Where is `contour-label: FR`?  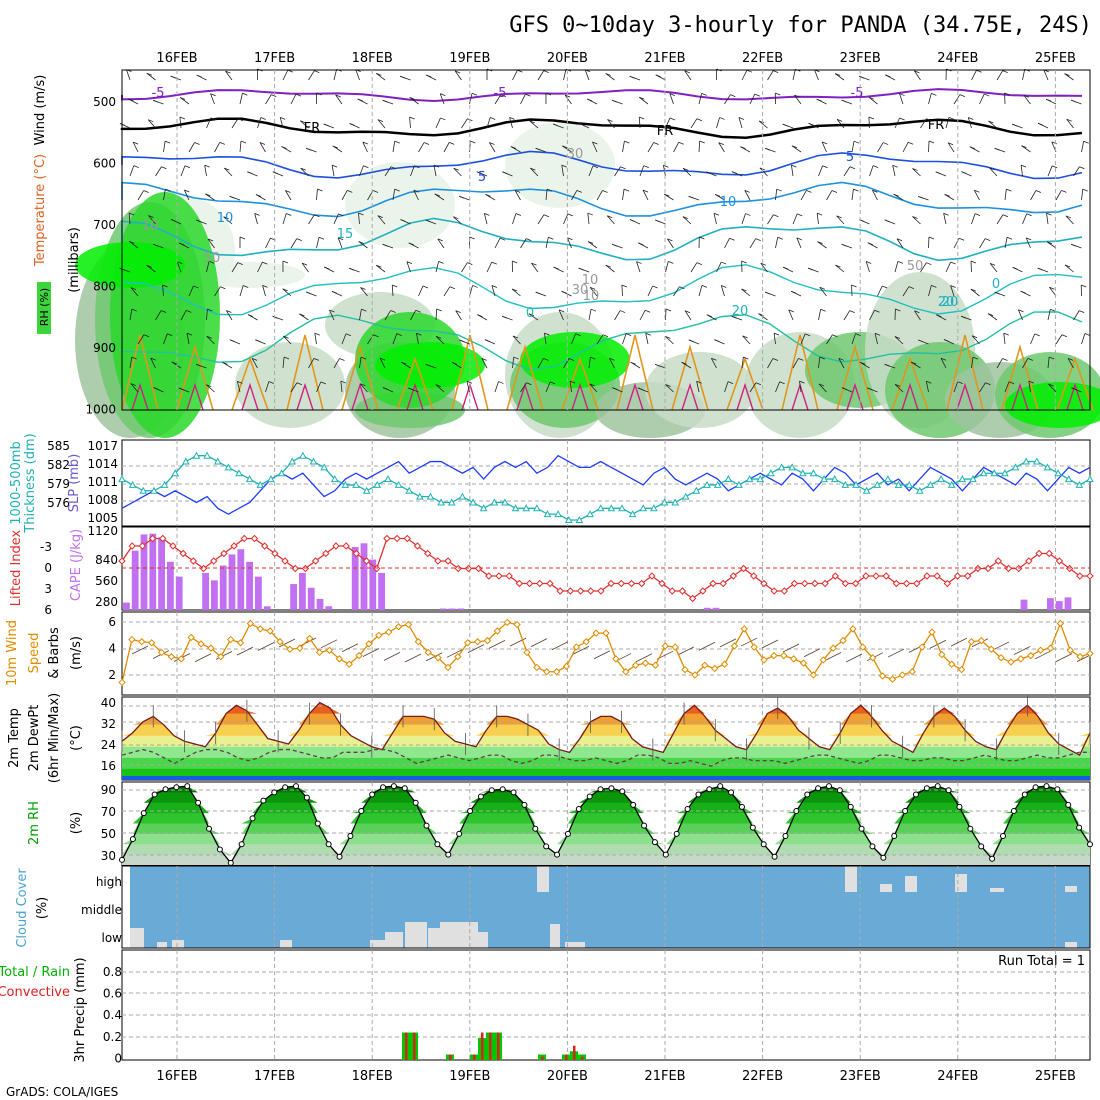 contour-label: FR is located at coordinates (665, 131).